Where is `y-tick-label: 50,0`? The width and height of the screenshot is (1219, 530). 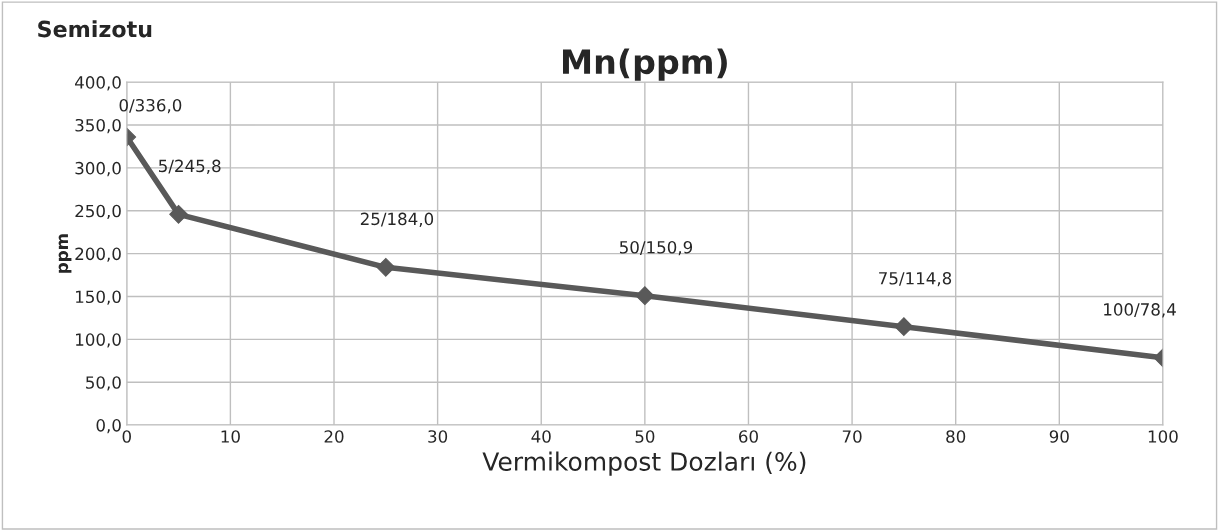 y-tick-label: 50,0 is located at coordinates (103, 383).